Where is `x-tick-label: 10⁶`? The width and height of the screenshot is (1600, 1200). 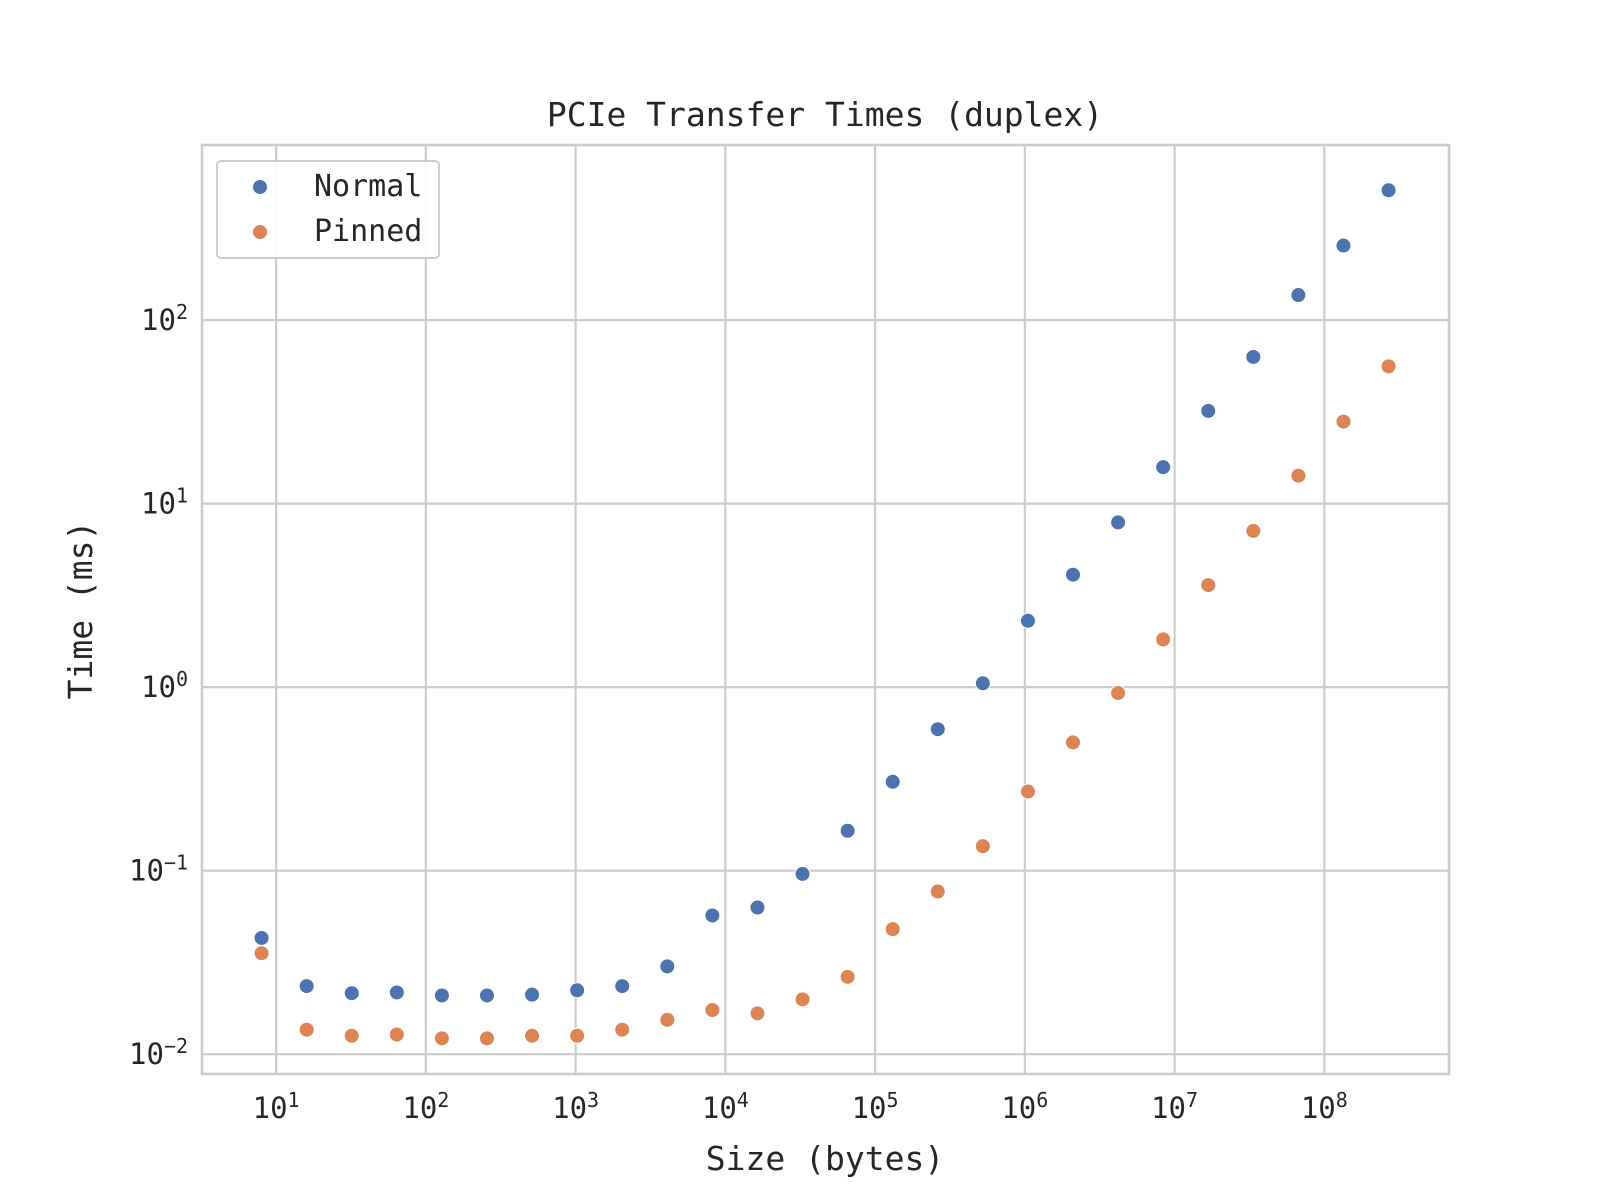
x-tick-label: 10⁶ is located at coordinates (1024, 1106).